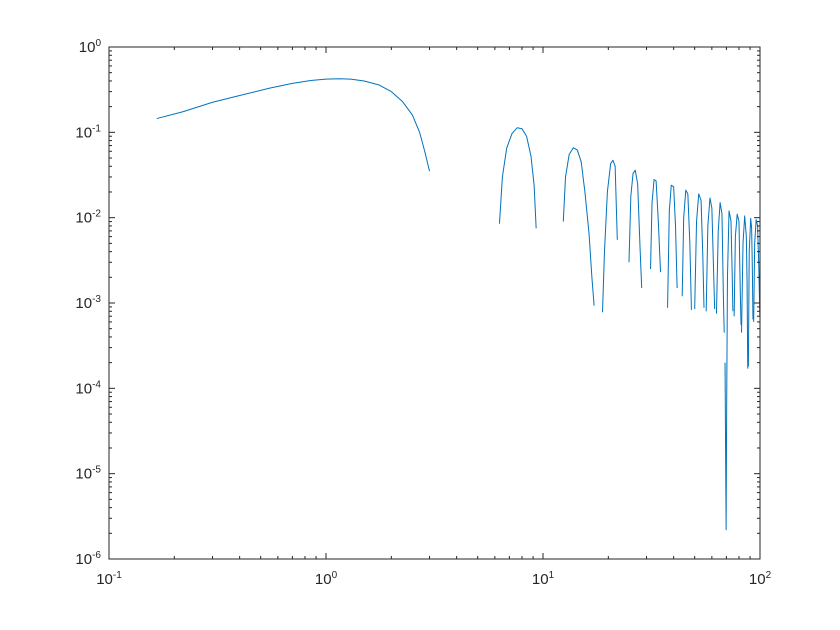  Describe the element at coordinates (88, 474) in the screenshot. I see `y-tick-label: 10⁻⁵` at that location.